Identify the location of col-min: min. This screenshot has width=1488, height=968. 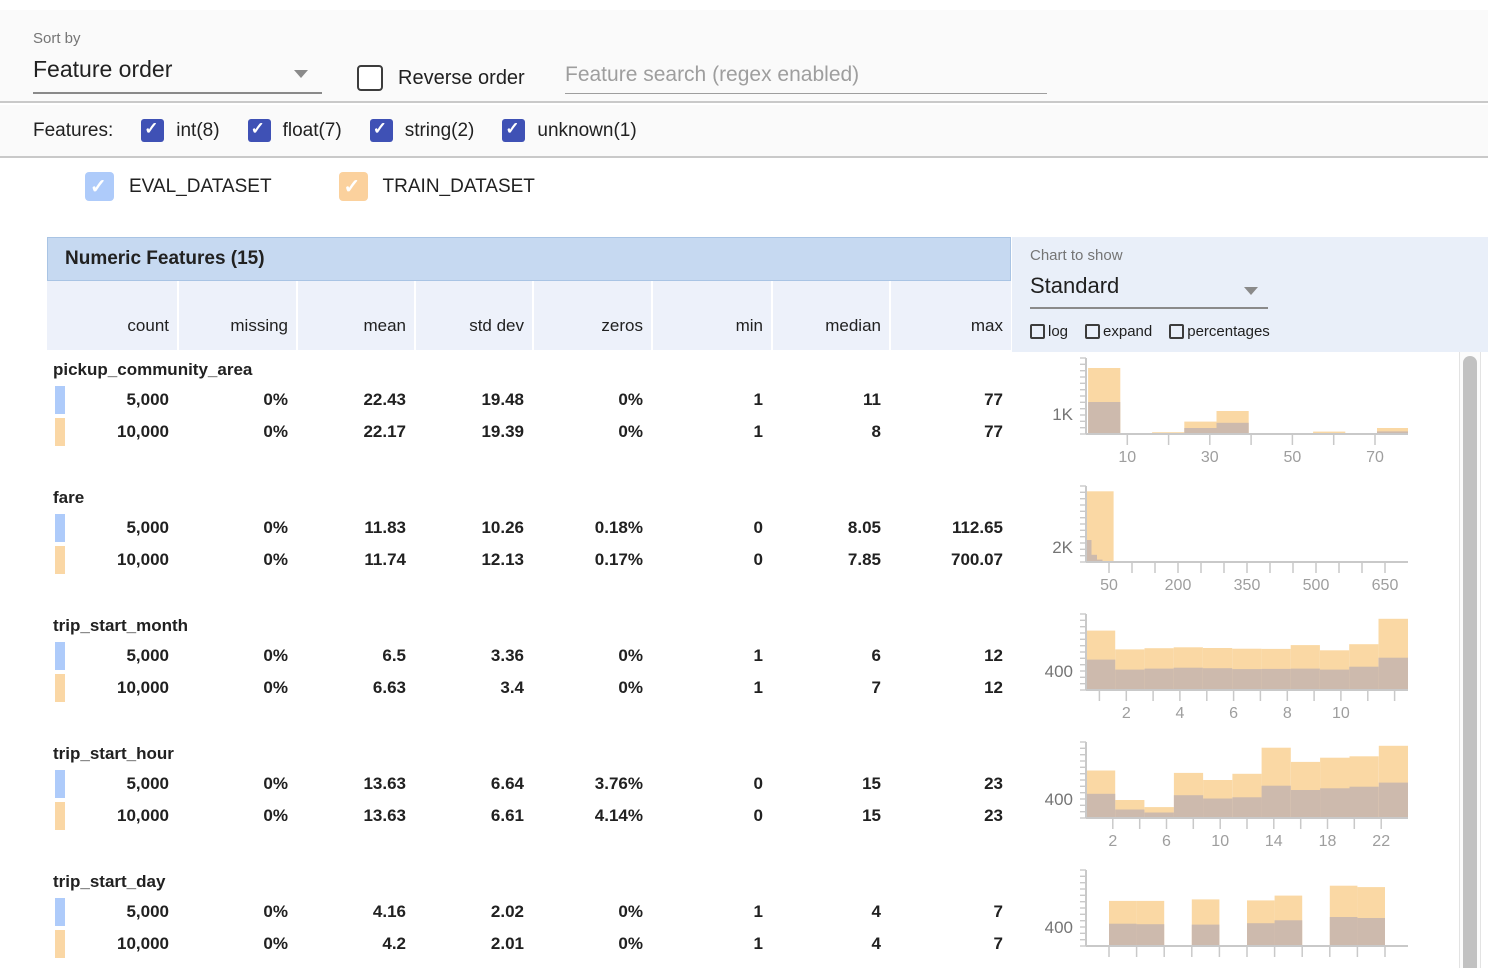
(711, 315).